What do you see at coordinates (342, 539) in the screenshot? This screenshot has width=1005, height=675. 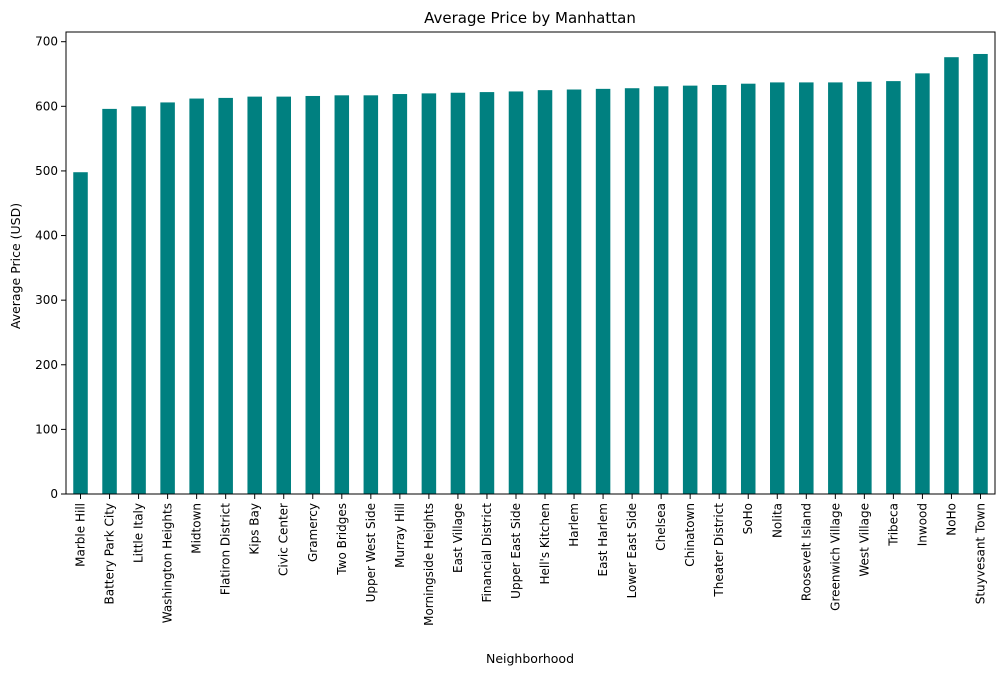 I see `x-tick-label: Two Bridges` at bounding box center [342, 539].